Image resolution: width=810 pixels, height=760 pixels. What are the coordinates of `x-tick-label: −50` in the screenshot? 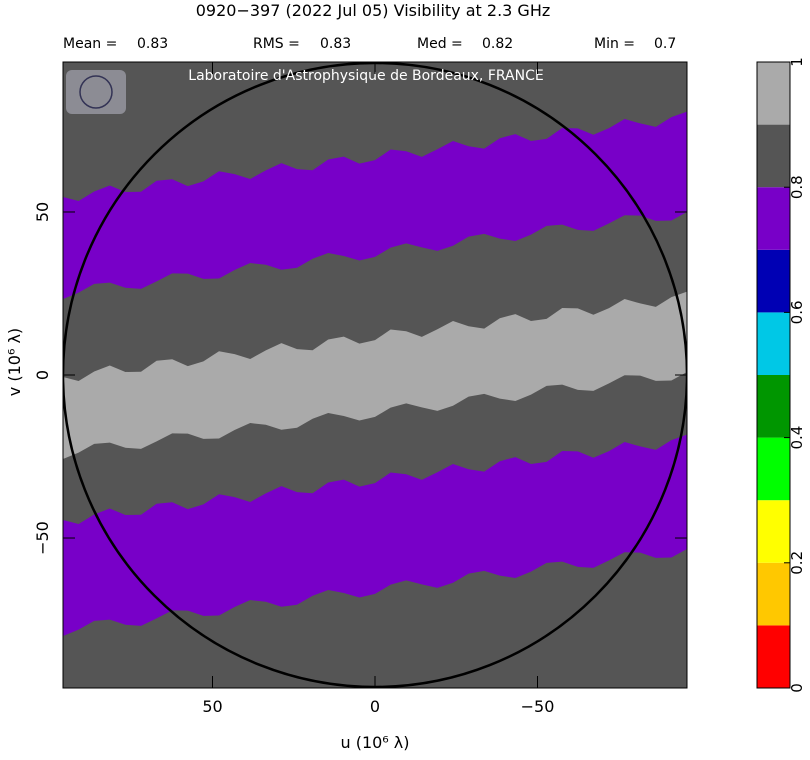 It's located at (538, 706).